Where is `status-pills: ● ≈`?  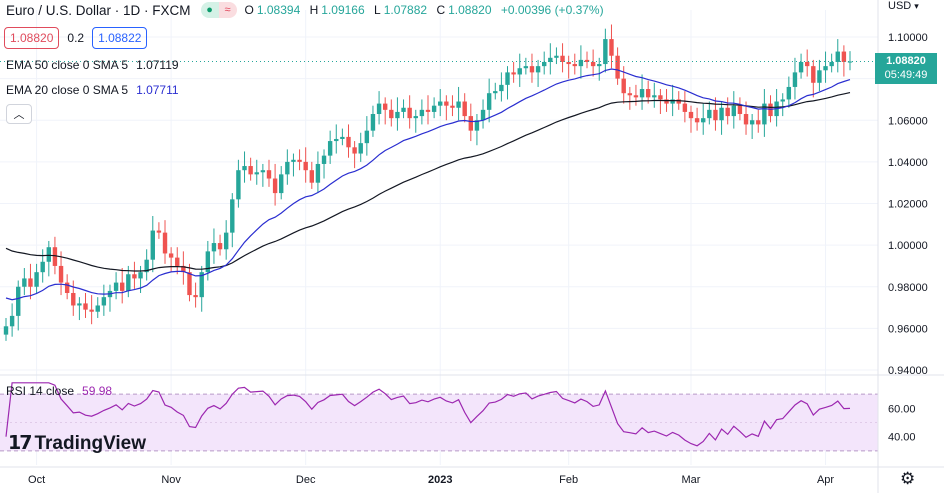
status-pills: ● ≈ is located at coordinates (218, 10).